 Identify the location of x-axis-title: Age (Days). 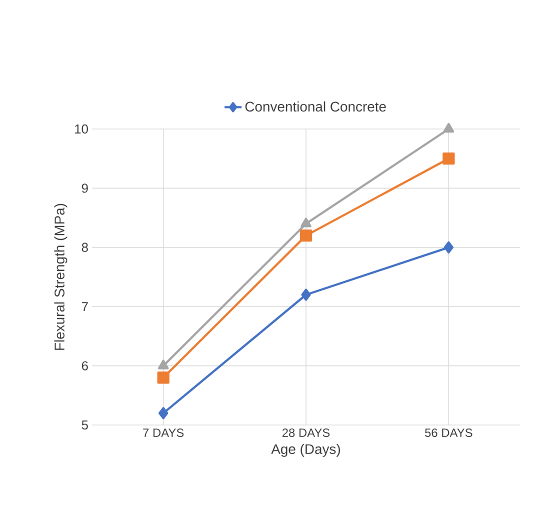
(305, 450).